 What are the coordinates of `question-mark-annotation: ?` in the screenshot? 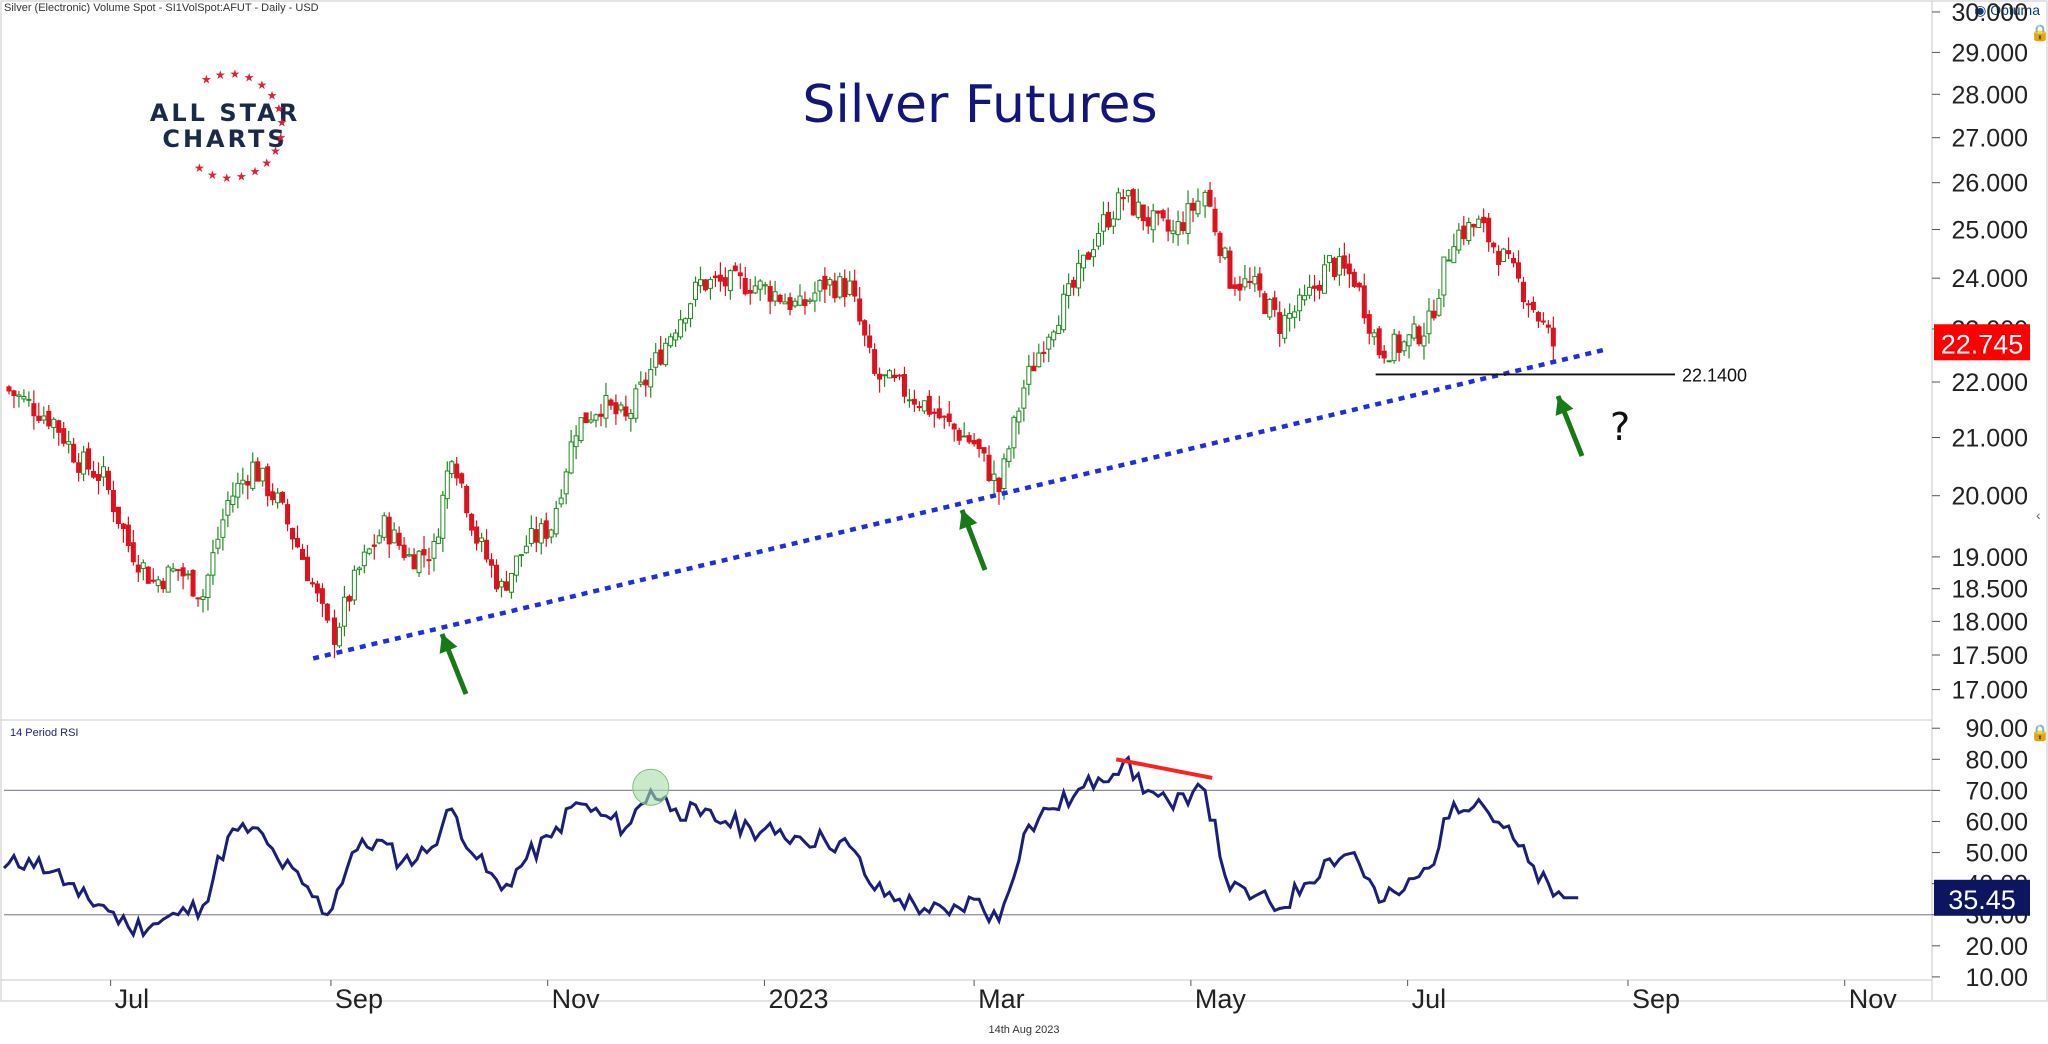 It's located at (1620, 427).